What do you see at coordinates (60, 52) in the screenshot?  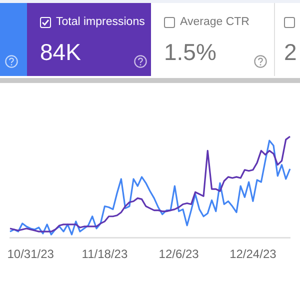 I see `text: 84K` at bounding box center [60, 52].